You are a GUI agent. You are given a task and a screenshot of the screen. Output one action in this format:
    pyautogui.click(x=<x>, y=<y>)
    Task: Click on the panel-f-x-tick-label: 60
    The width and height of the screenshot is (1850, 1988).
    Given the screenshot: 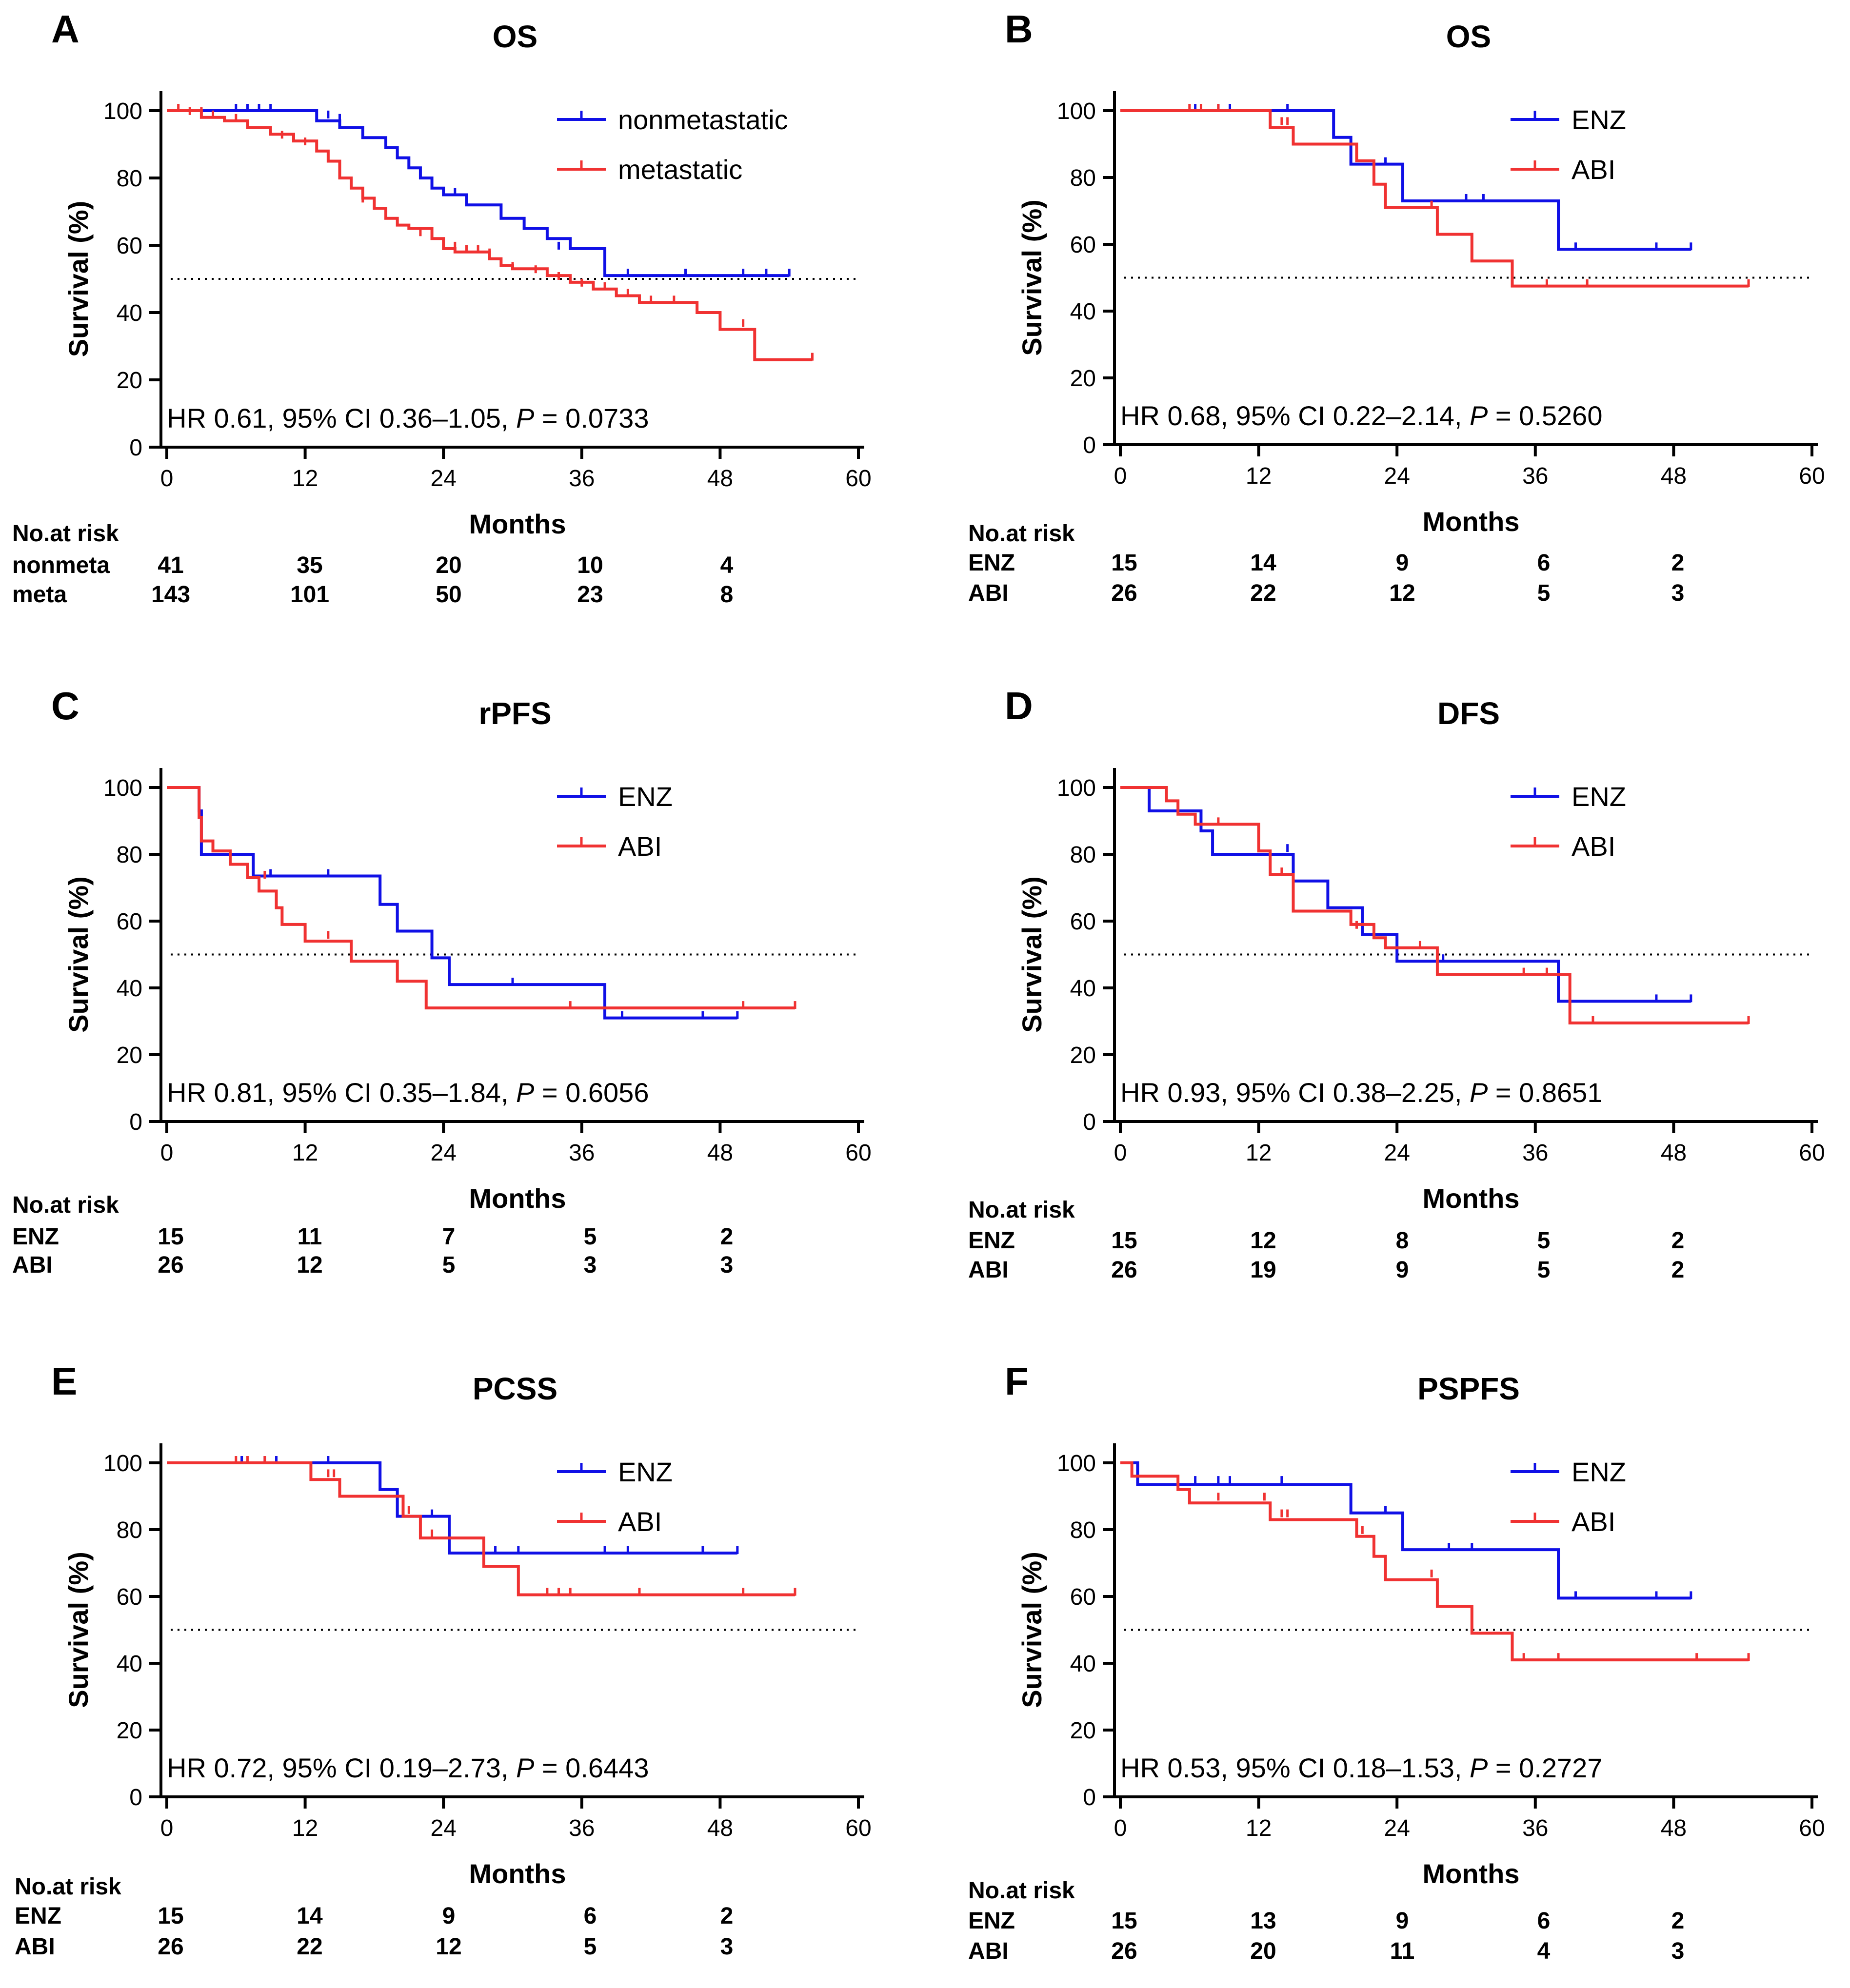 What is the action you would take?
    pyautogui.click(x=1812, y=1828)
    